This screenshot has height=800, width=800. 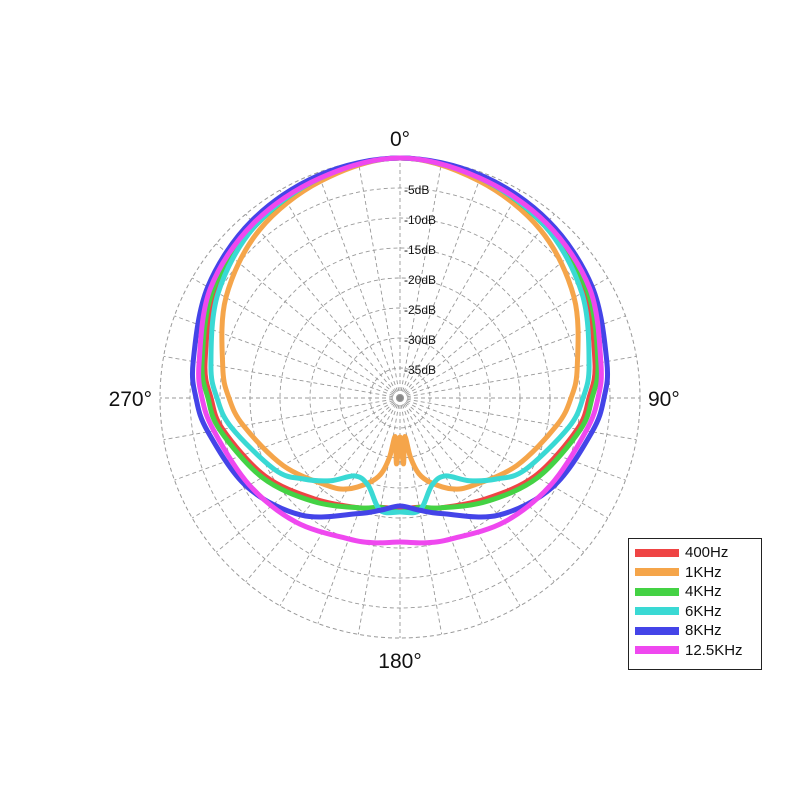 What do you see at coordinates (703, 572) in the screenshot?
I see `legend-label: 1KHz` at bounding box center [703, 572].